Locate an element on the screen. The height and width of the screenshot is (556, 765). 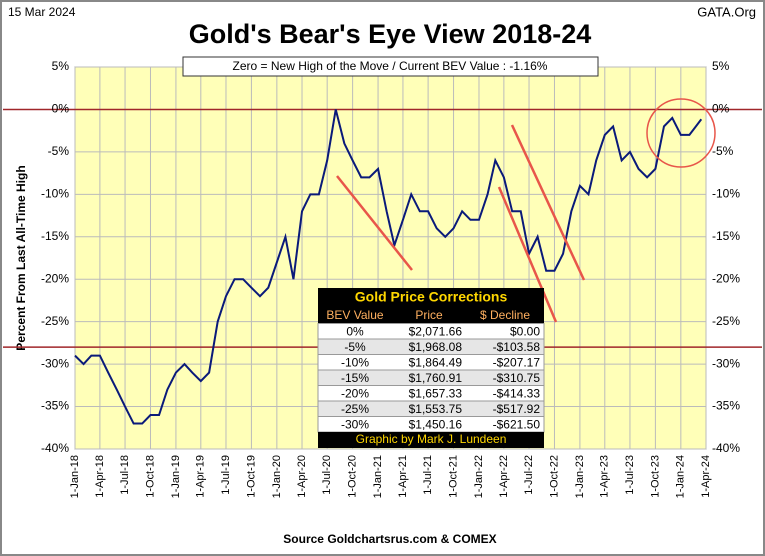
y-tick-label: -35% is located at coordinates (55, 406).